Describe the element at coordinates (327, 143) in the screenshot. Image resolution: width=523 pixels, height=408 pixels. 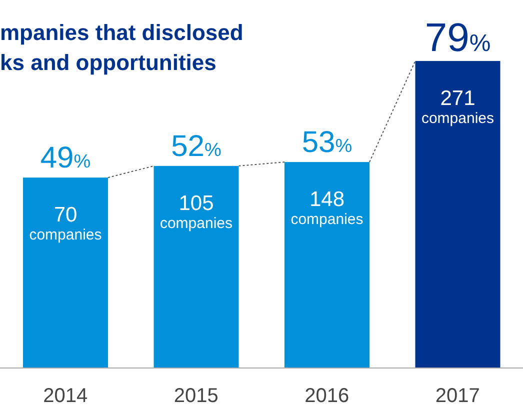
I see `data-label: 53%` at that location.